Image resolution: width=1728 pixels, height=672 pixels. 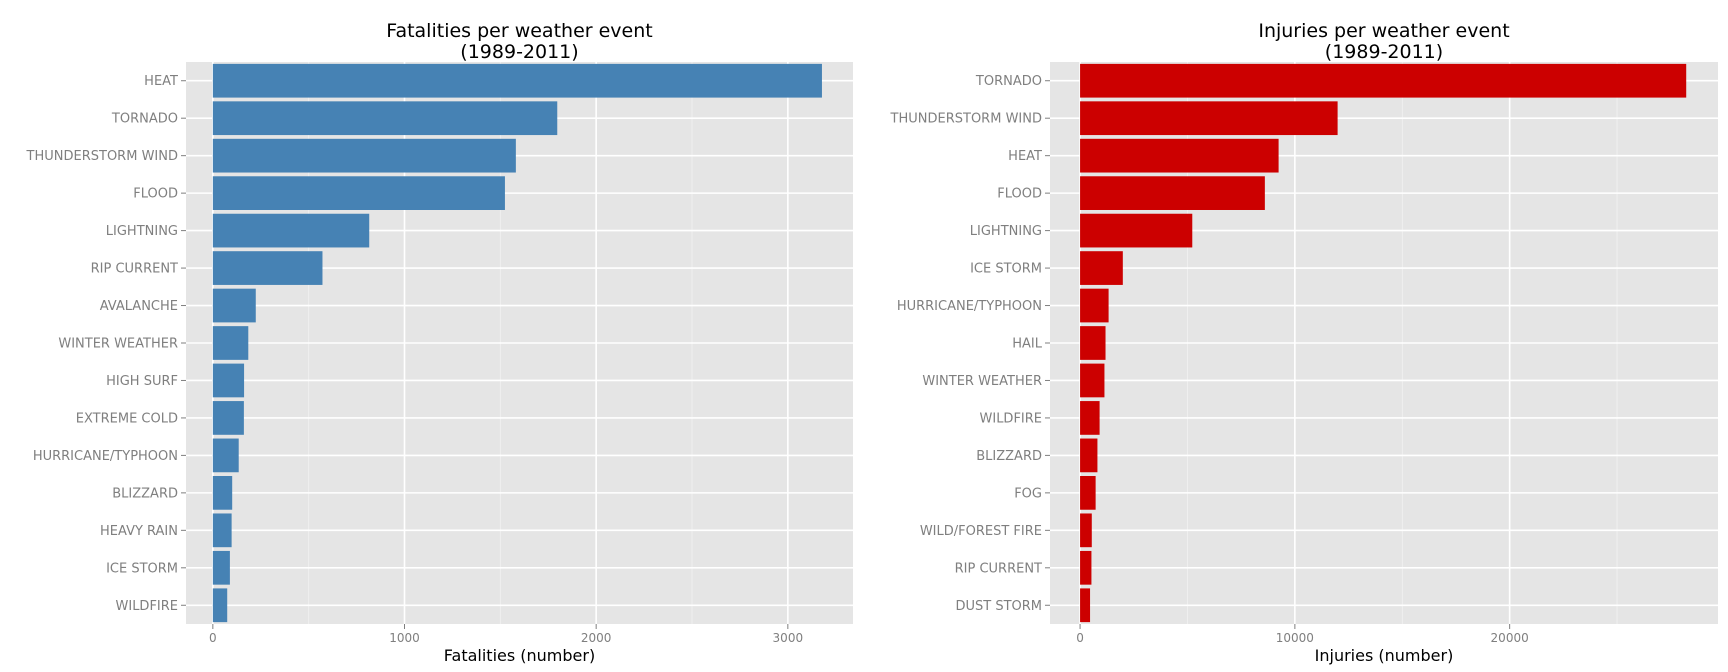 What do you see at coordinates (1384, 655) in the screenshot?
I see `x-axis-label: Injuries (number)` at bounding box center [1384, 655].